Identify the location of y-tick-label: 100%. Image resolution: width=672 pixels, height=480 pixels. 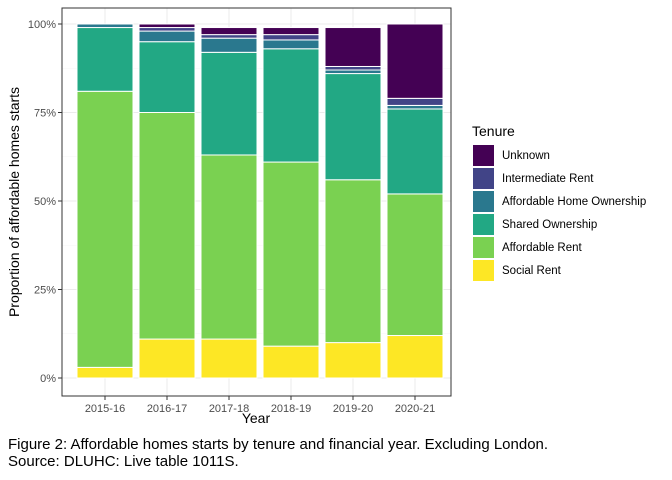
(42, 25).